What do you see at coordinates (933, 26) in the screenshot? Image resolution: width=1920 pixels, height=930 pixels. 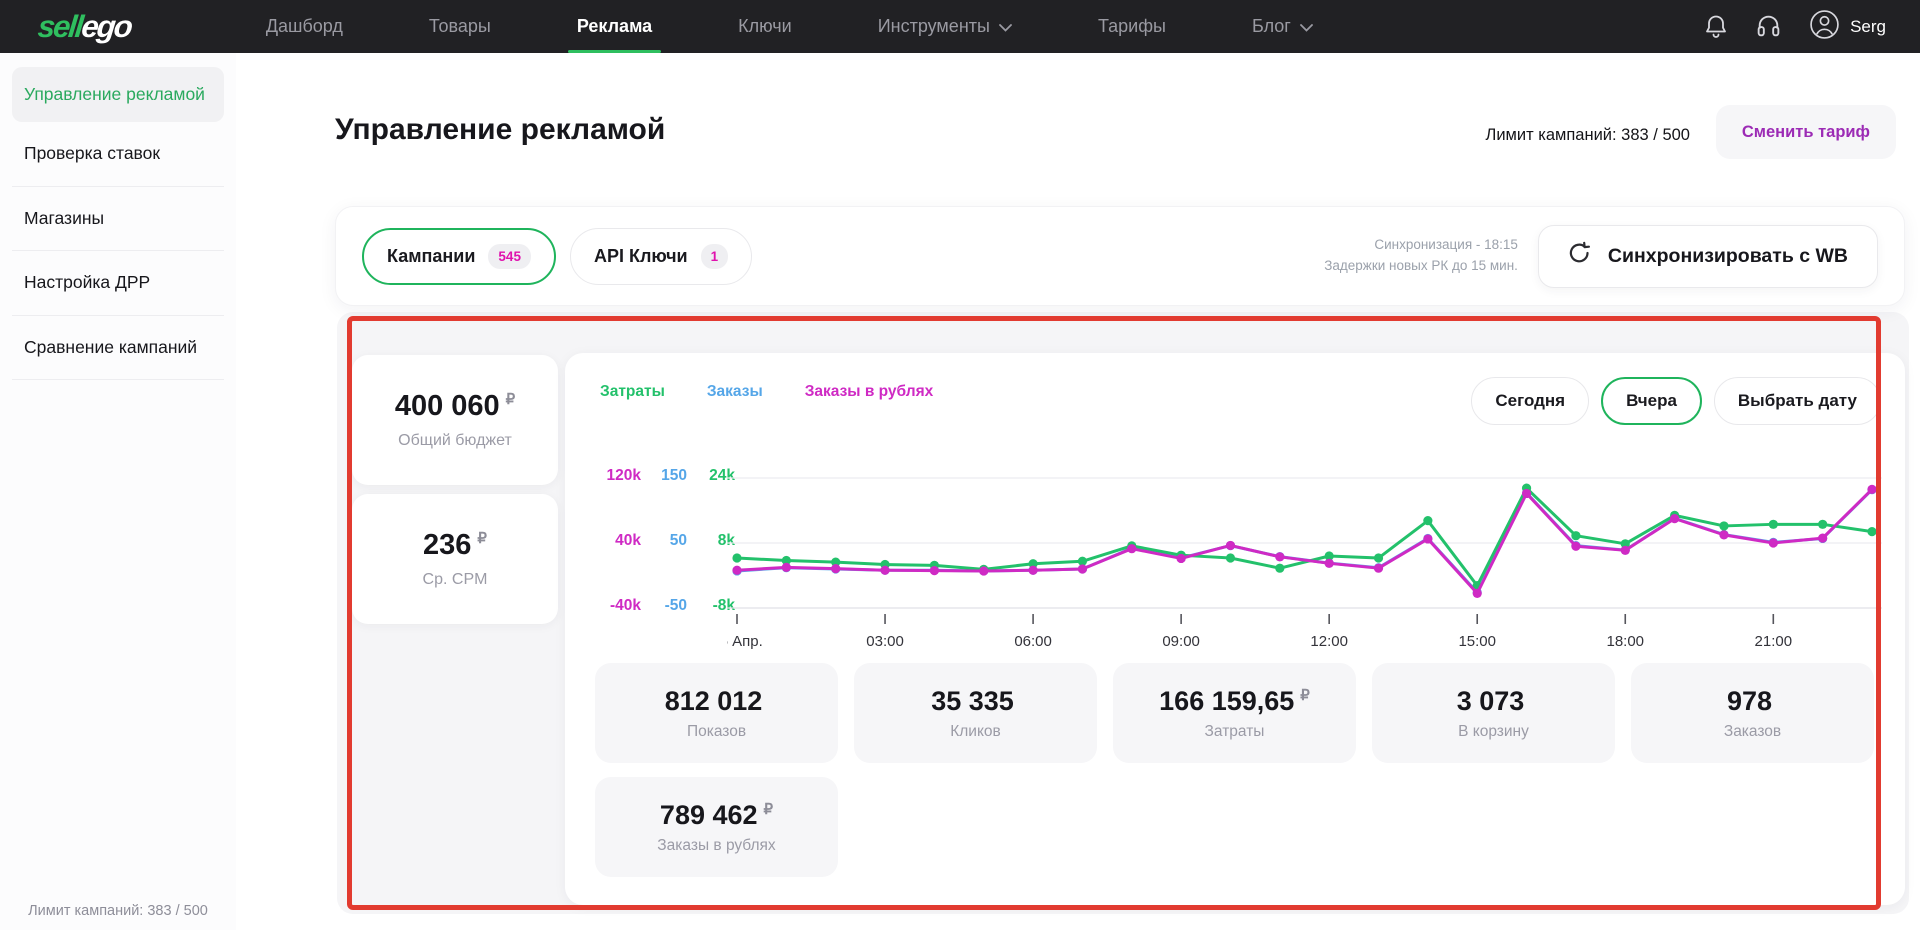 I see `nav-item-label: Инструменты` at bounding box center [933, 26].